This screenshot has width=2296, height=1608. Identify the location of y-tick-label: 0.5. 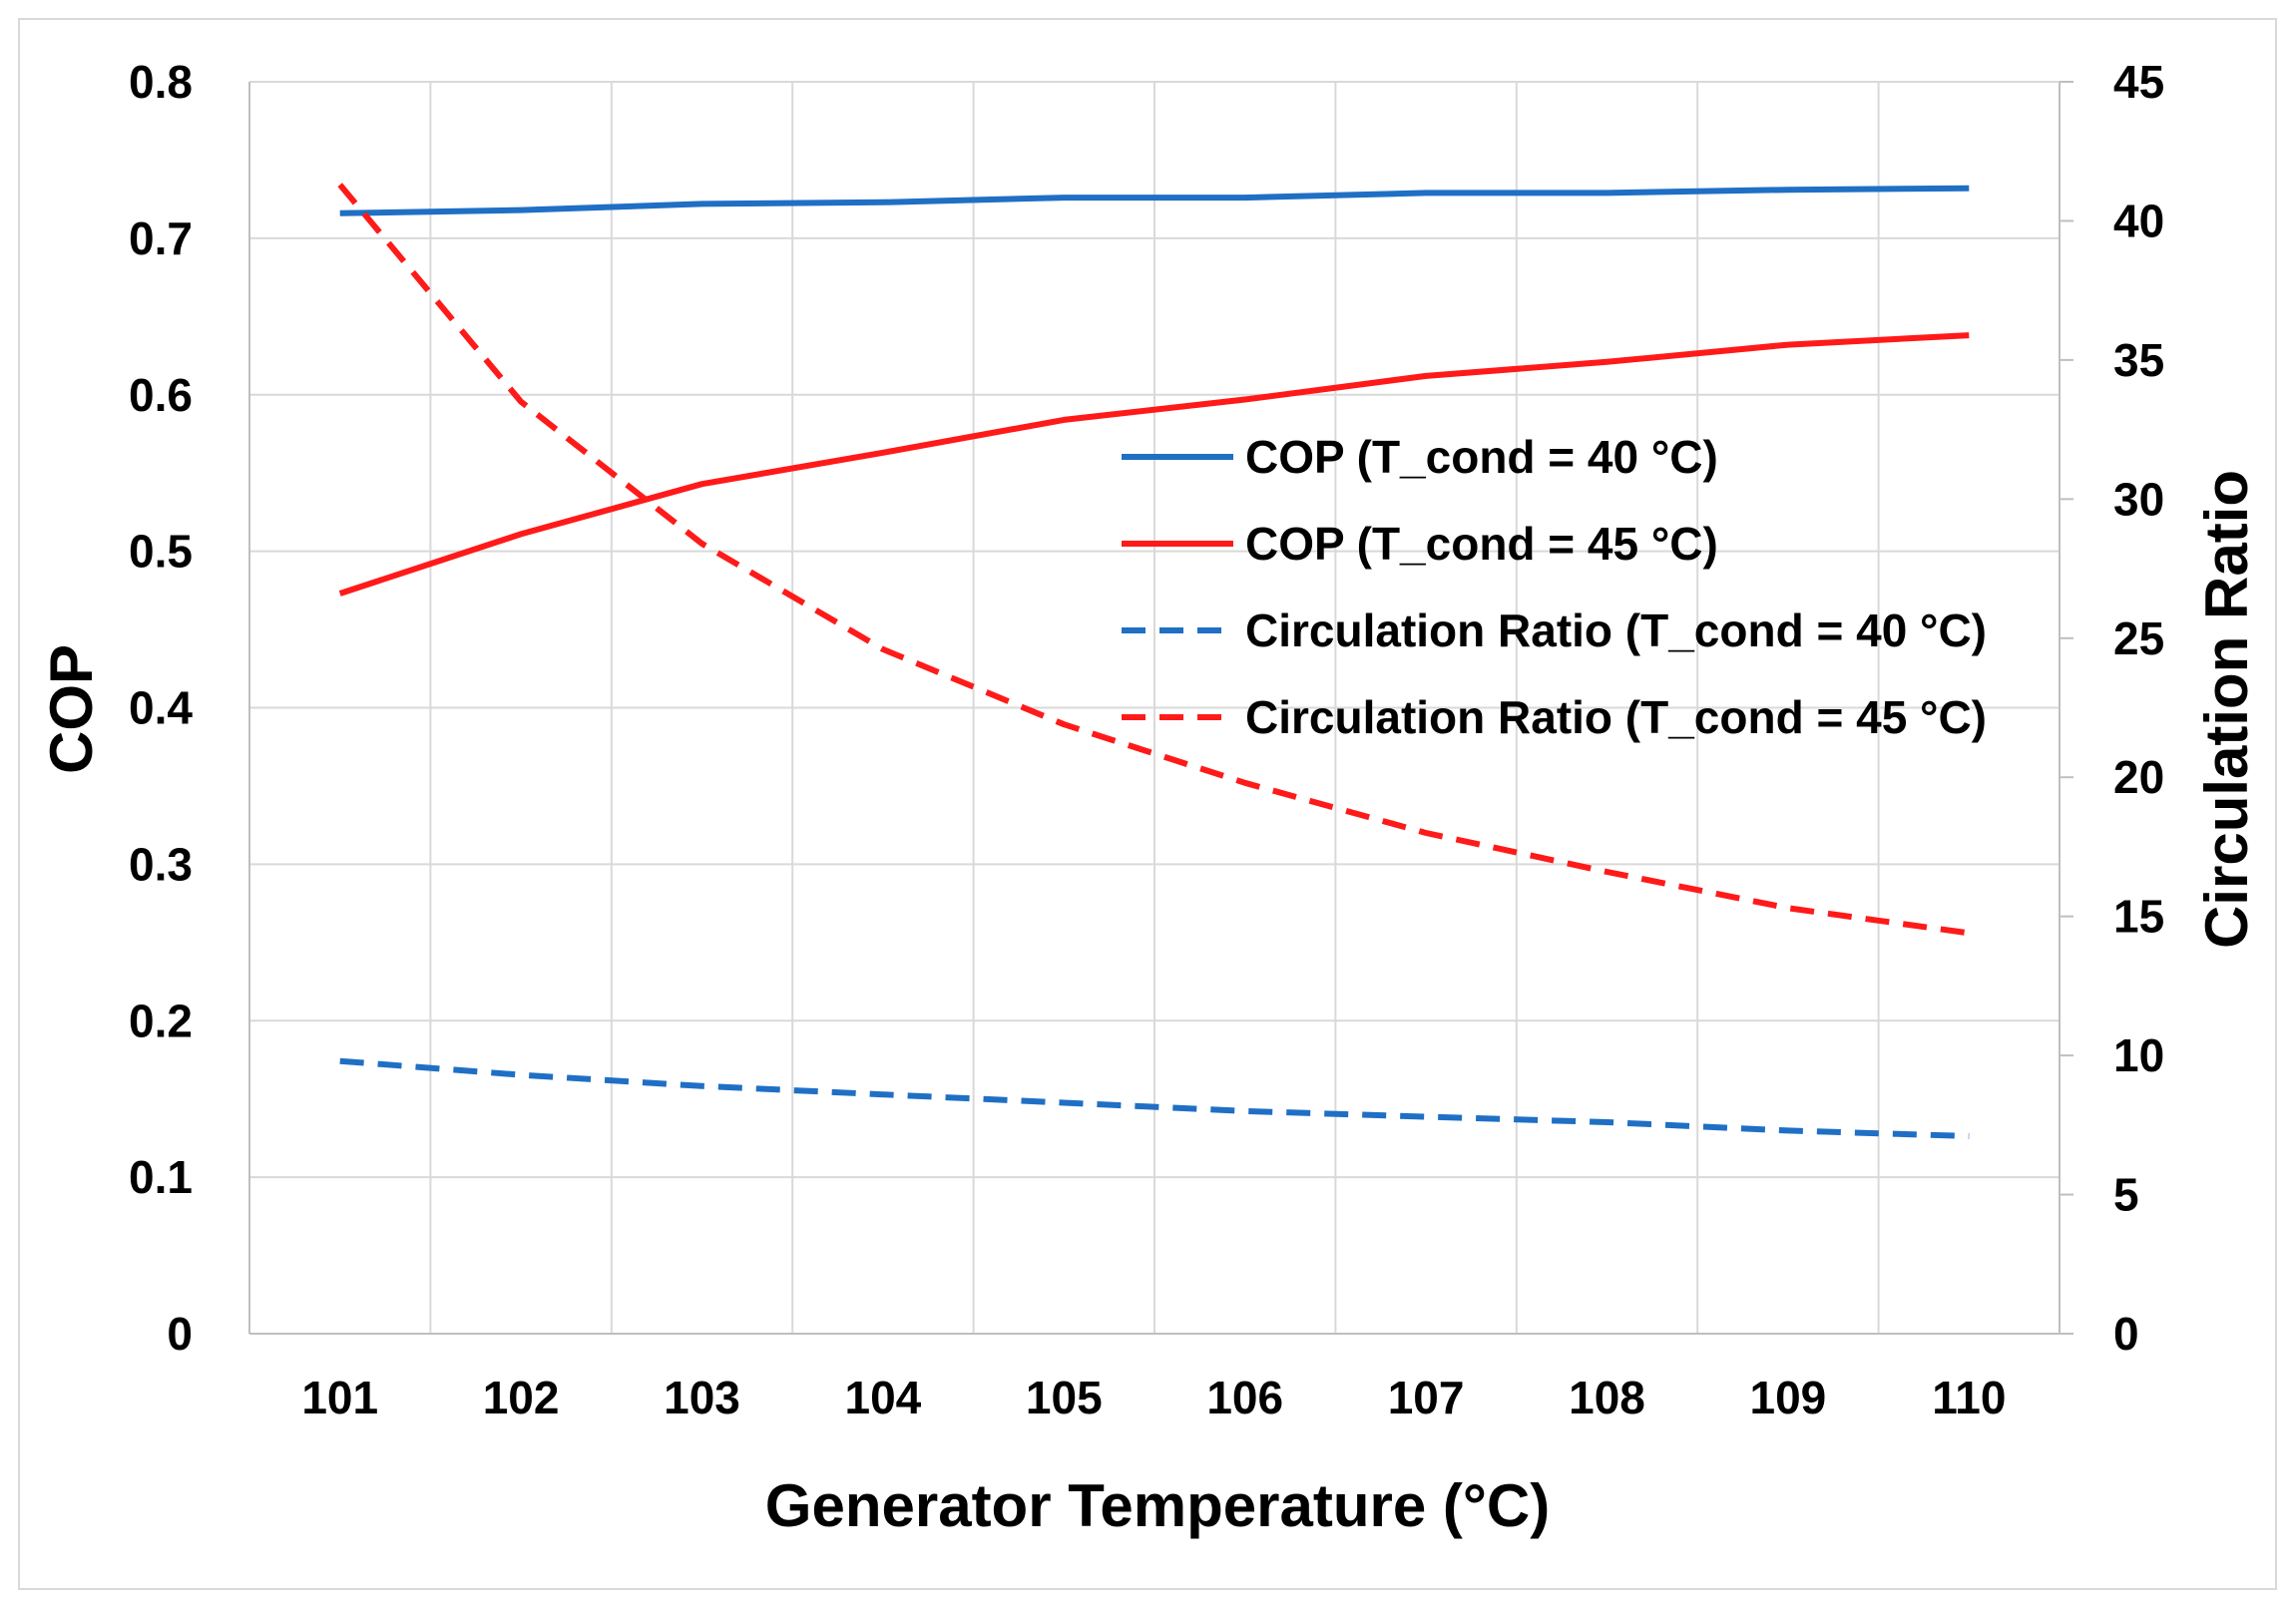
(161, 552).